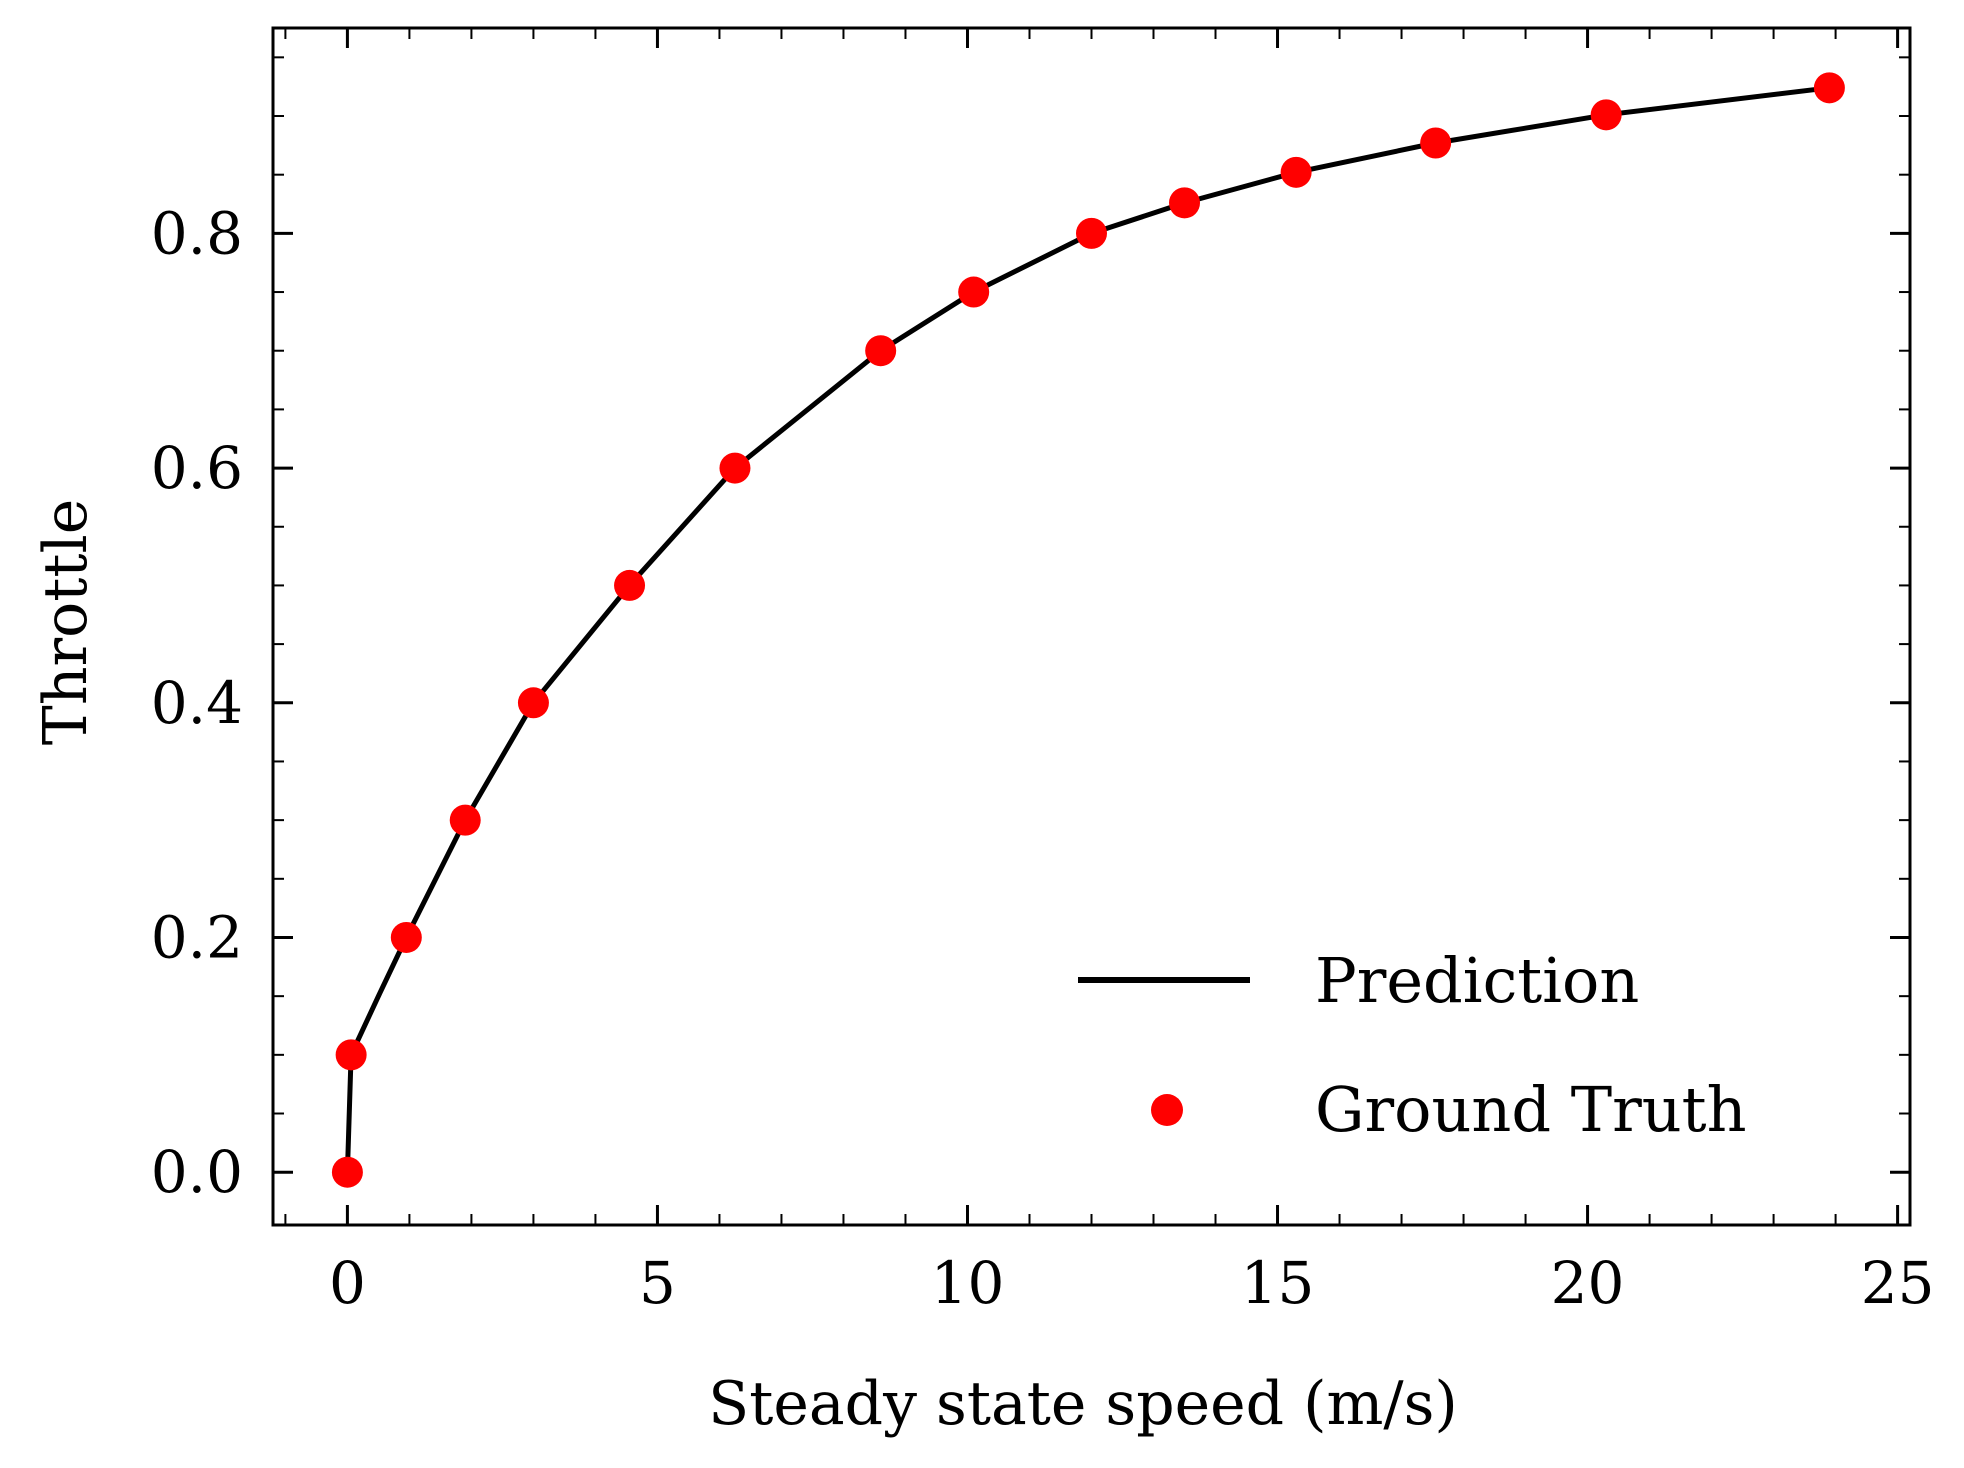  I want to click on y-tick-label: 0.4, so click(197, 703).